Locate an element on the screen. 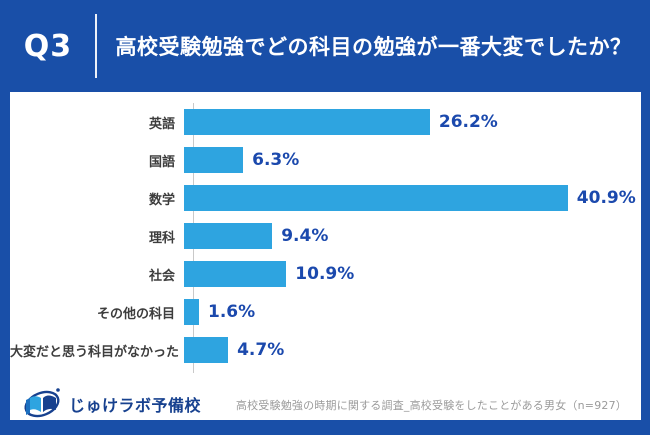  brand-name: じゅけラボ予備校 is located at coordinates (135, 405).